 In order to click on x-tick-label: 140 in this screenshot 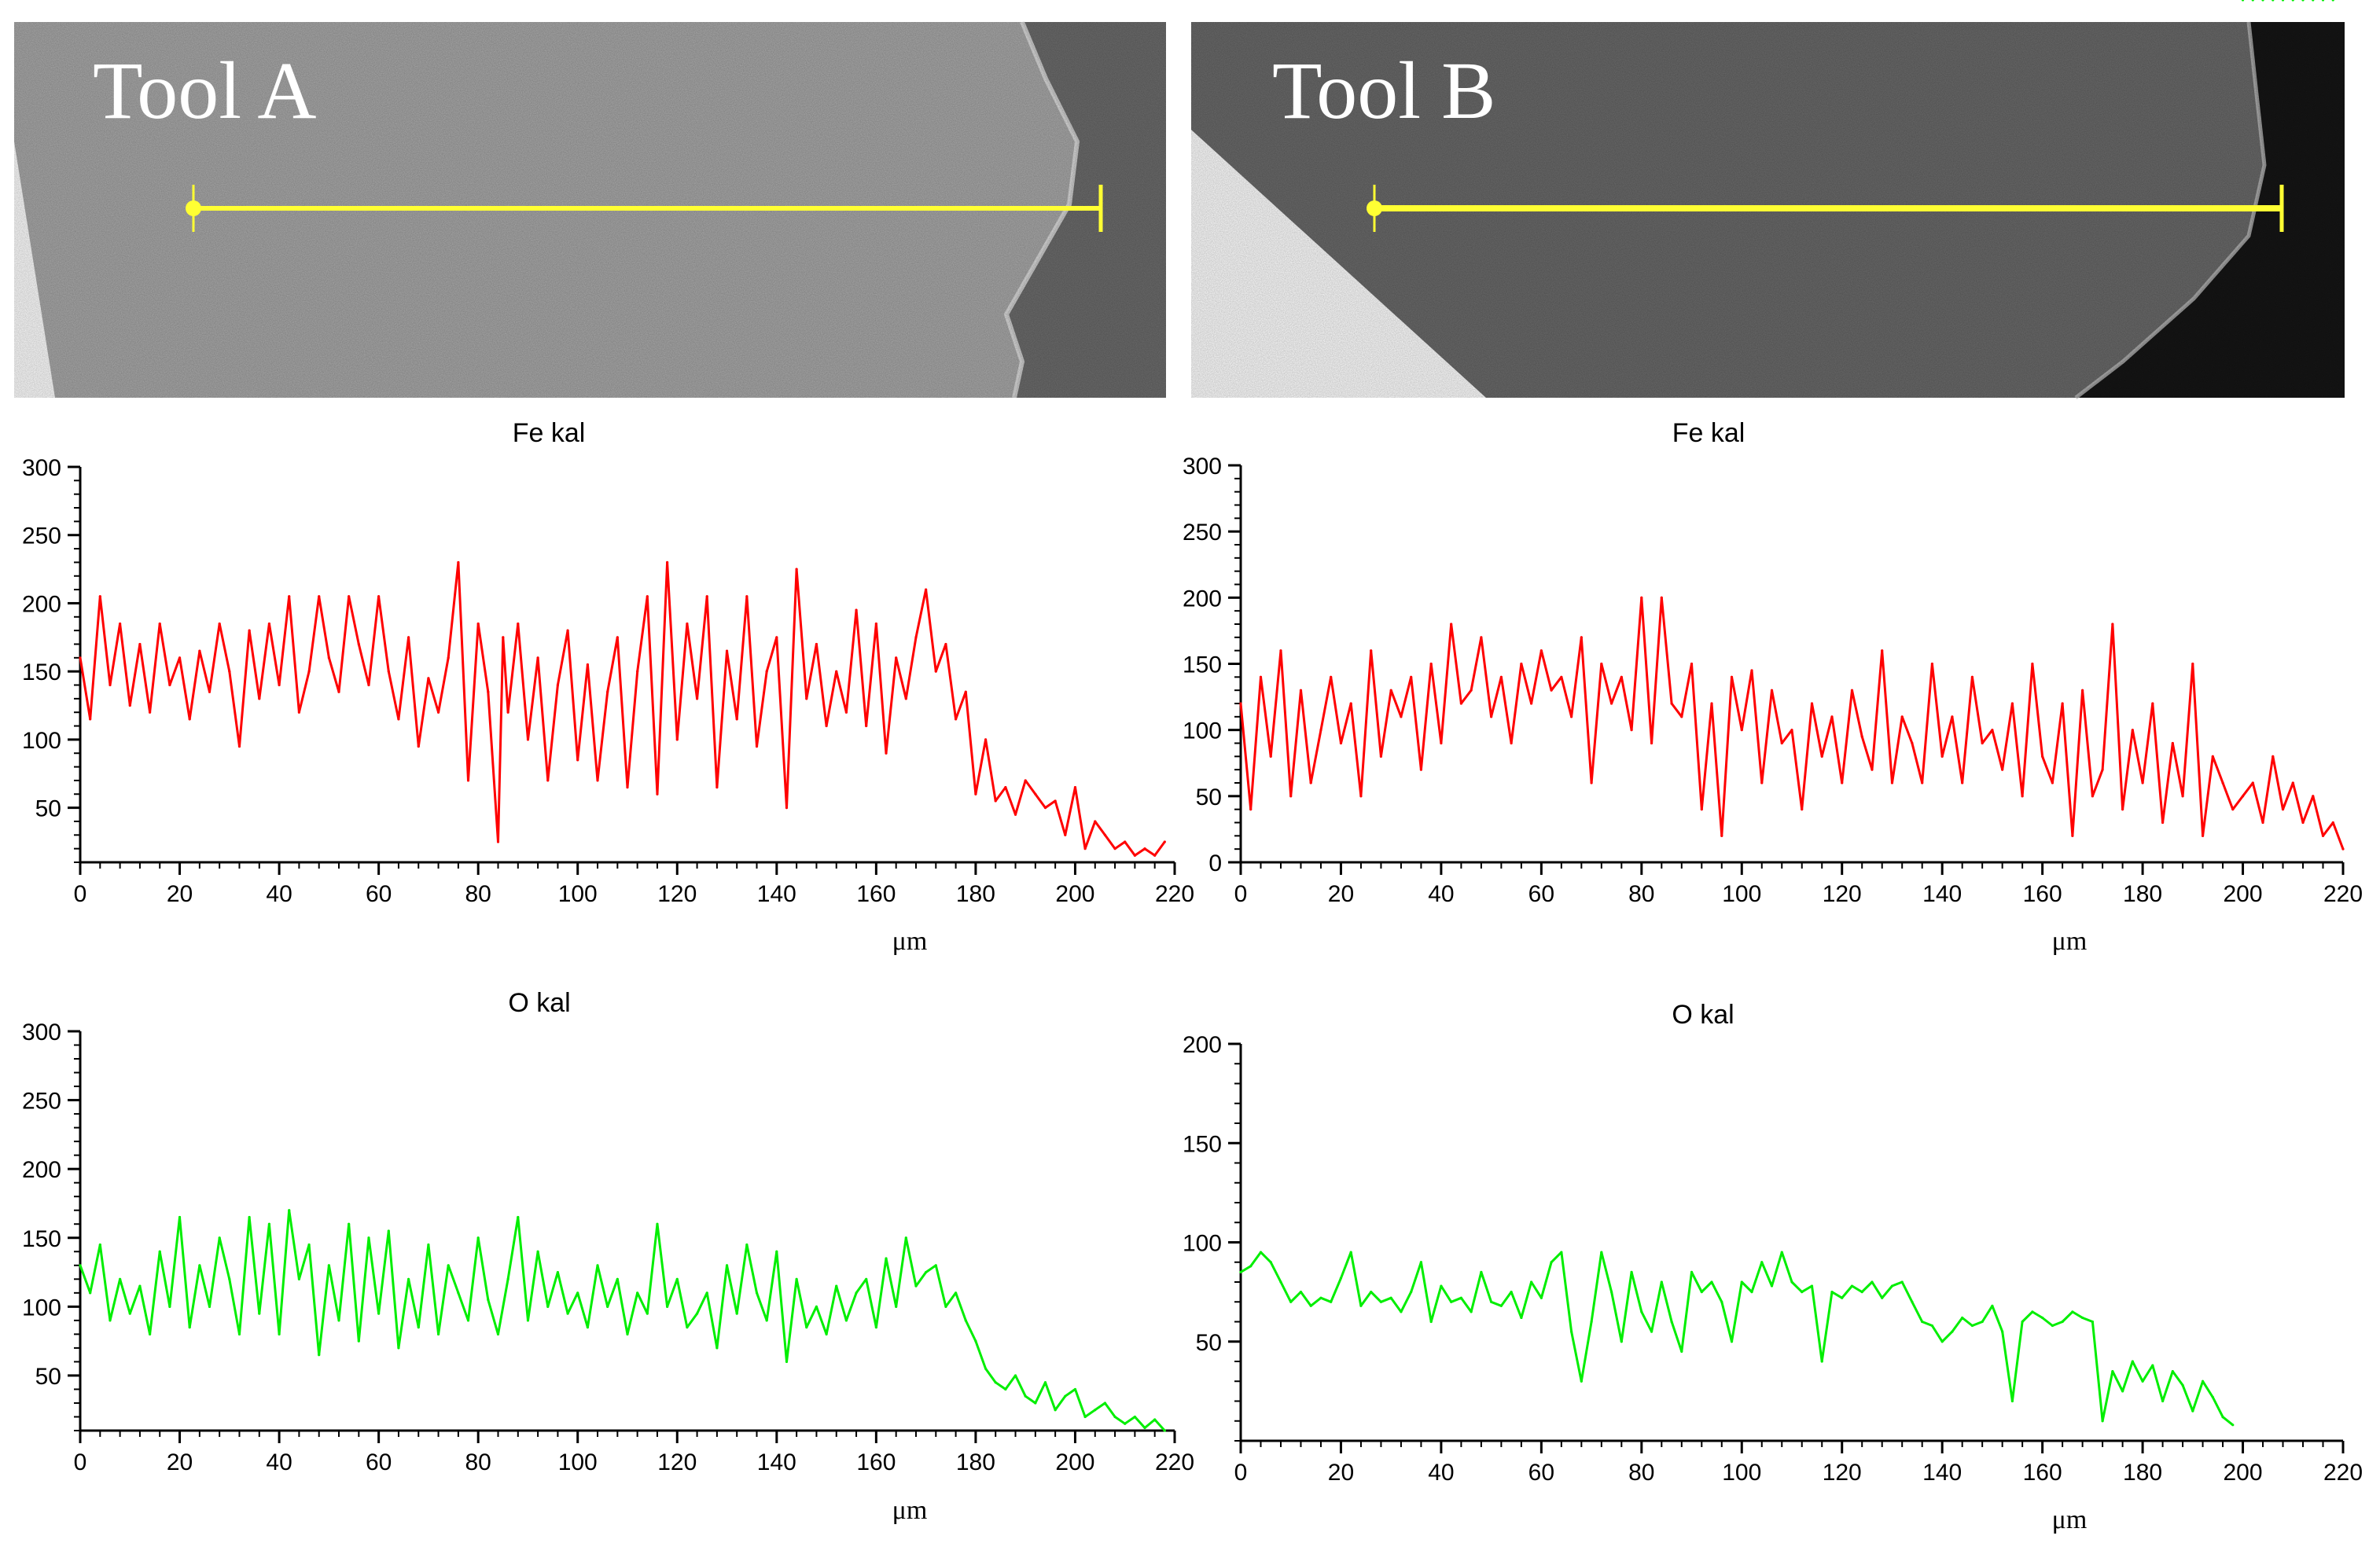, I will do `click(776, 894)`.